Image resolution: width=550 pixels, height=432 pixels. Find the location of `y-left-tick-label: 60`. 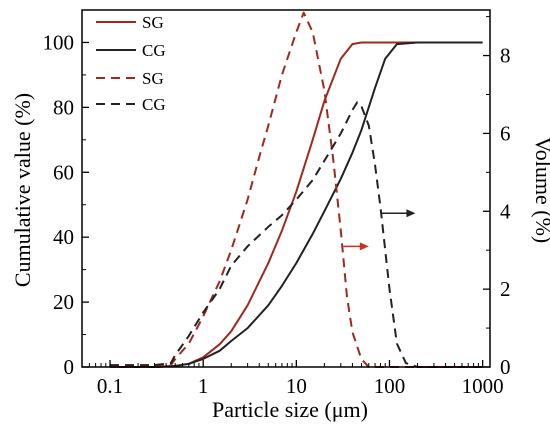

y-left-tick-label: 60 is located at coordinates (63, 172).